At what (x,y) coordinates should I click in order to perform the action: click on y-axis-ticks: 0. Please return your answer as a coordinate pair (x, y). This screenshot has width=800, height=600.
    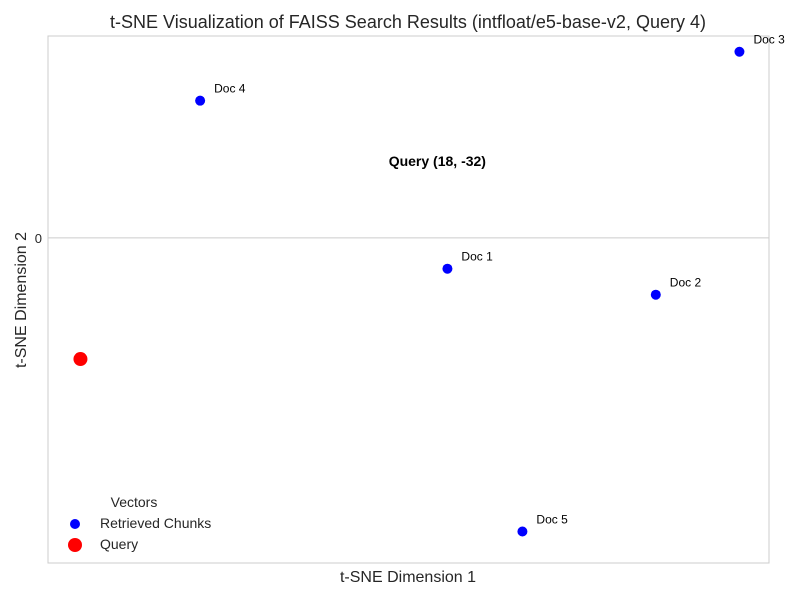
    Looking at the image, I should click on (38, 238).